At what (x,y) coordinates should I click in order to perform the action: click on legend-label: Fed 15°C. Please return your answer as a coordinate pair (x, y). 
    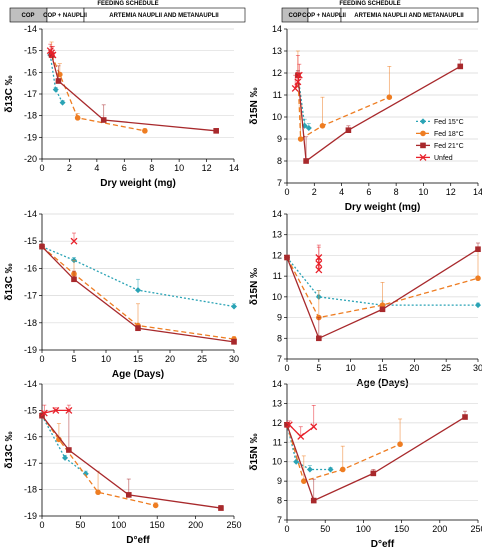
    Looking at the image, I should click on (449, 122).